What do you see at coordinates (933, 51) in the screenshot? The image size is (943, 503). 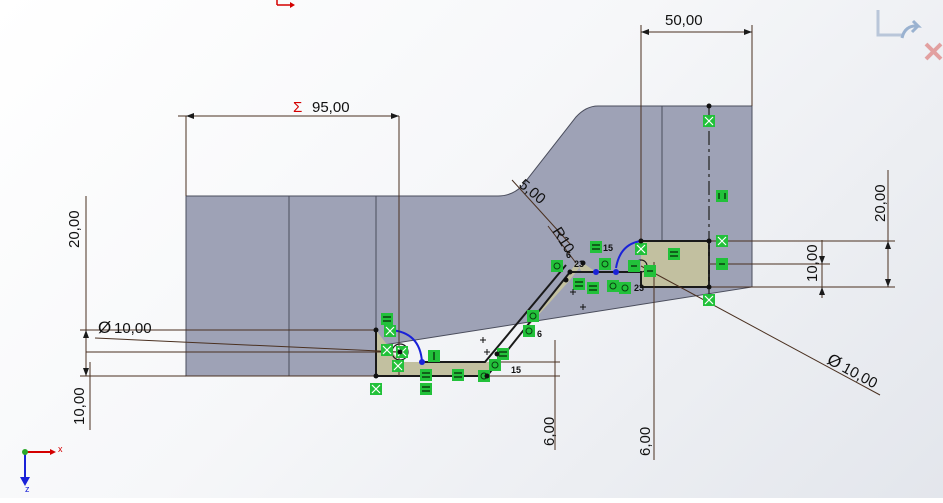 I see `cancel-sketch-icon` at bounding box center [933, 51].